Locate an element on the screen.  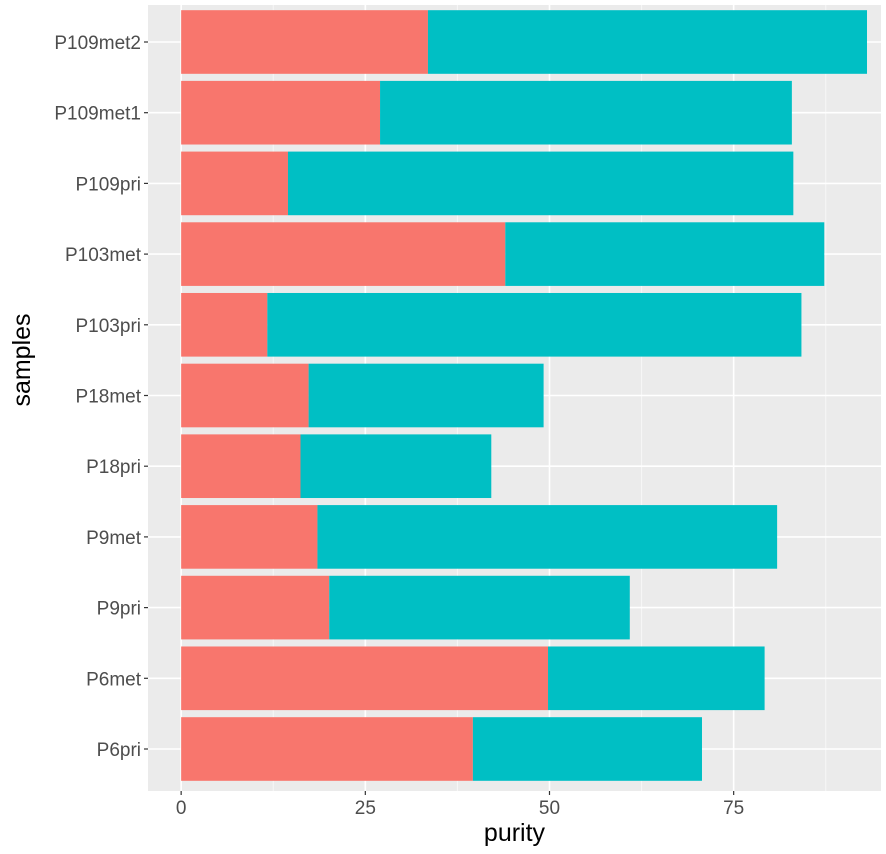
x-tick-label: 0 is located at coordinates (181, 808).